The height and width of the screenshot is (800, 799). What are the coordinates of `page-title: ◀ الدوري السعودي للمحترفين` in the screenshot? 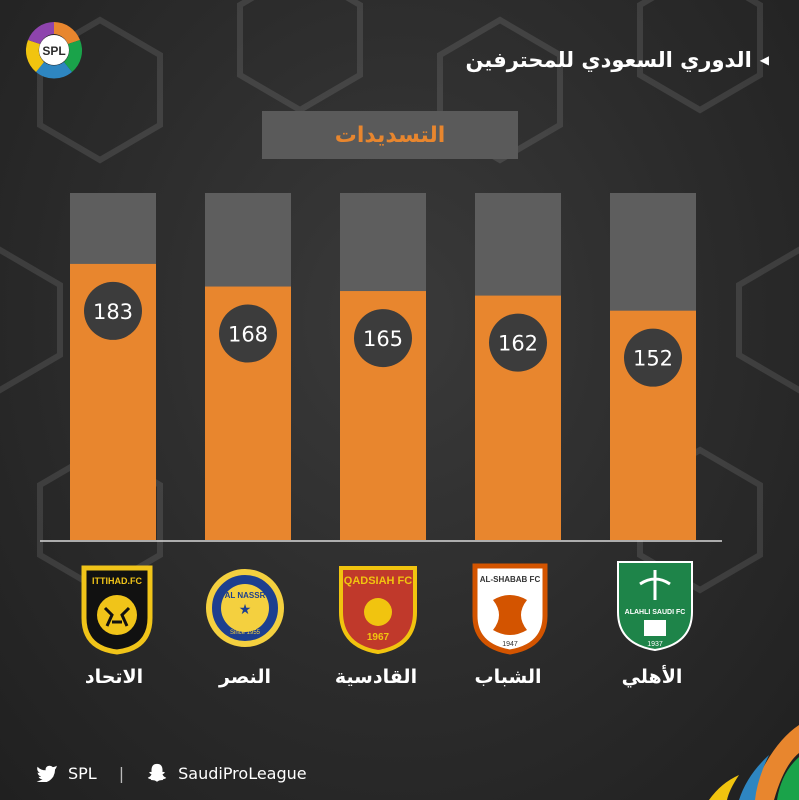 It's located at (617, 60).